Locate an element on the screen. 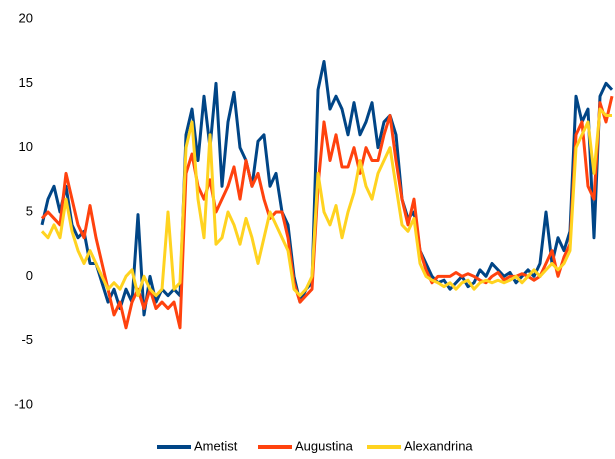 The height and width of the screenshot is (459, 615). y-tick-label: 15 is located at coordinates (26, 82).